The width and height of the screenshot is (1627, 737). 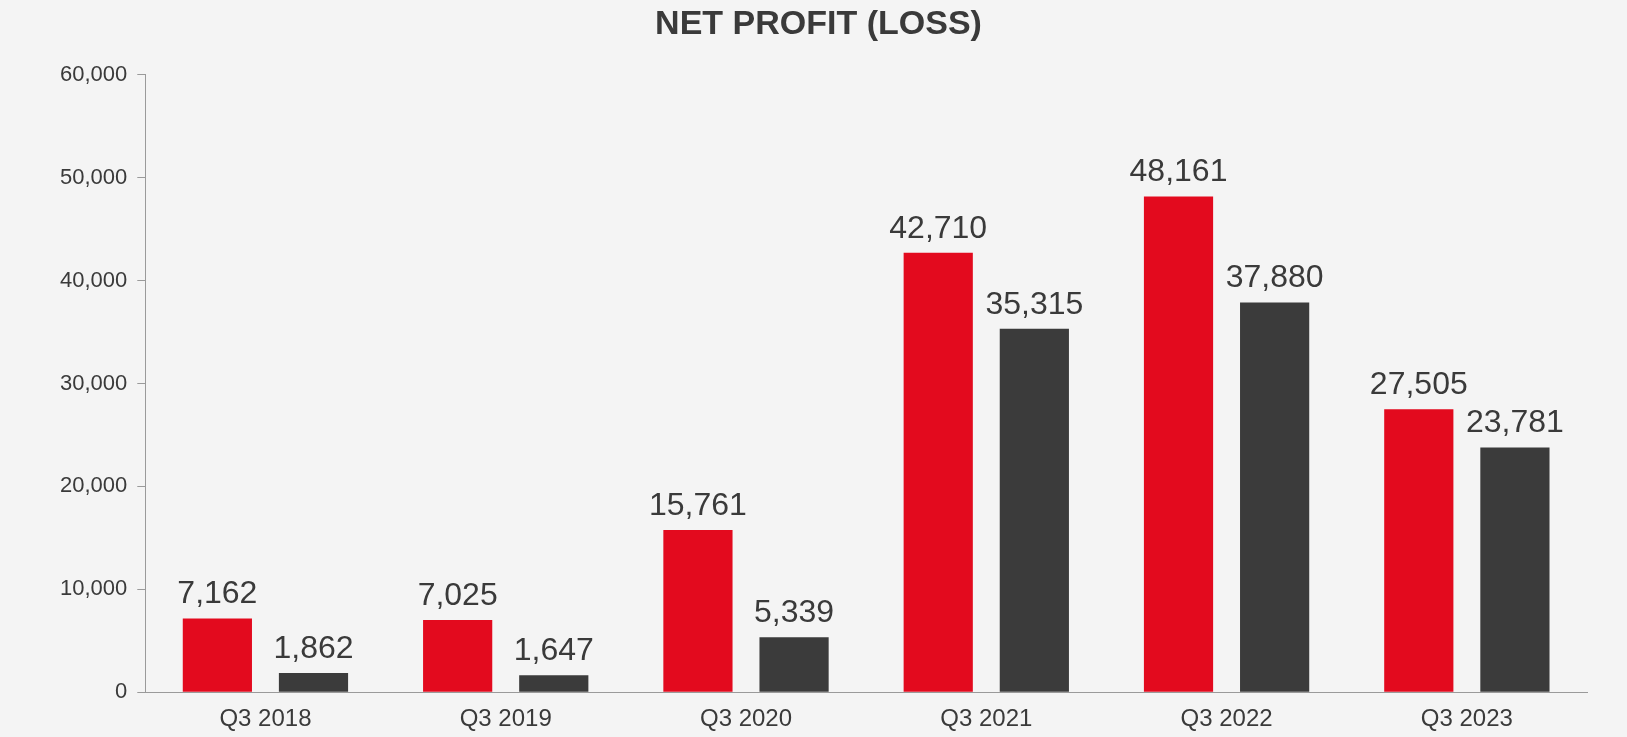 What do you see at coordinates (93, 279) in the screenshot?
I see `y-tick-label: 40,000` at bounding box center [93, 279].